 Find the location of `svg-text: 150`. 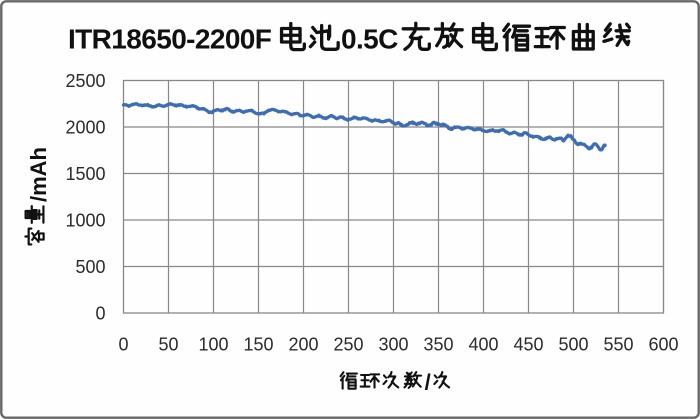

svg-text: 150 is located at coordinates (258, 345).